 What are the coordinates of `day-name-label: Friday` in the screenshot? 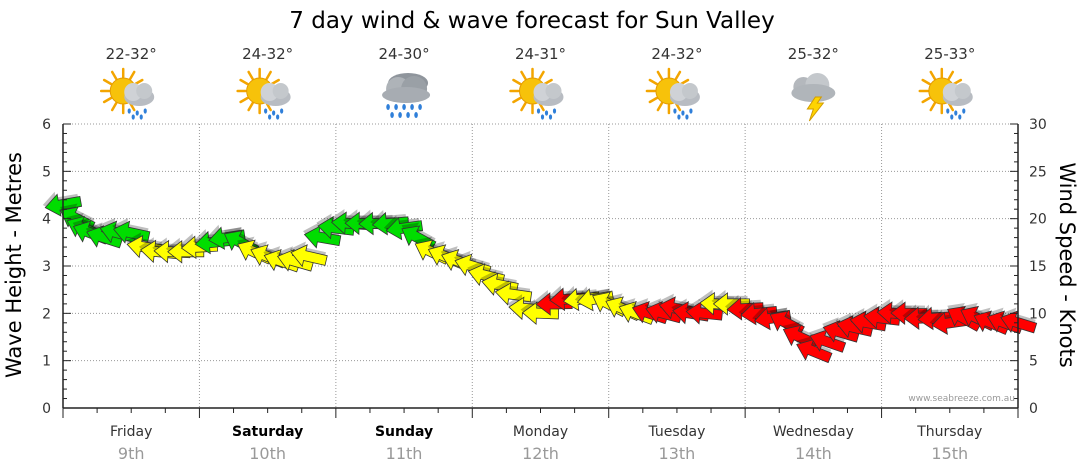 It's located at (131, 432).